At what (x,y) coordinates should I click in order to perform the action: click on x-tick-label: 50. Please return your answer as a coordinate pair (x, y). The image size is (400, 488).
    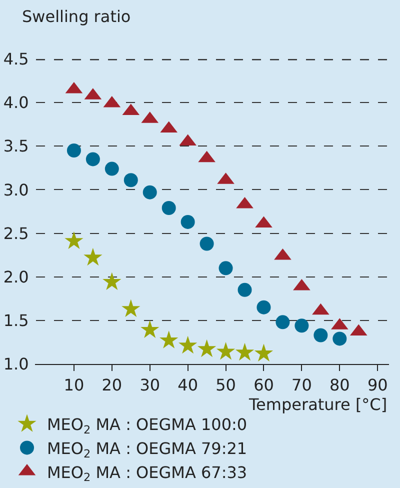
    Looking at the image, I should click on (226, 384).